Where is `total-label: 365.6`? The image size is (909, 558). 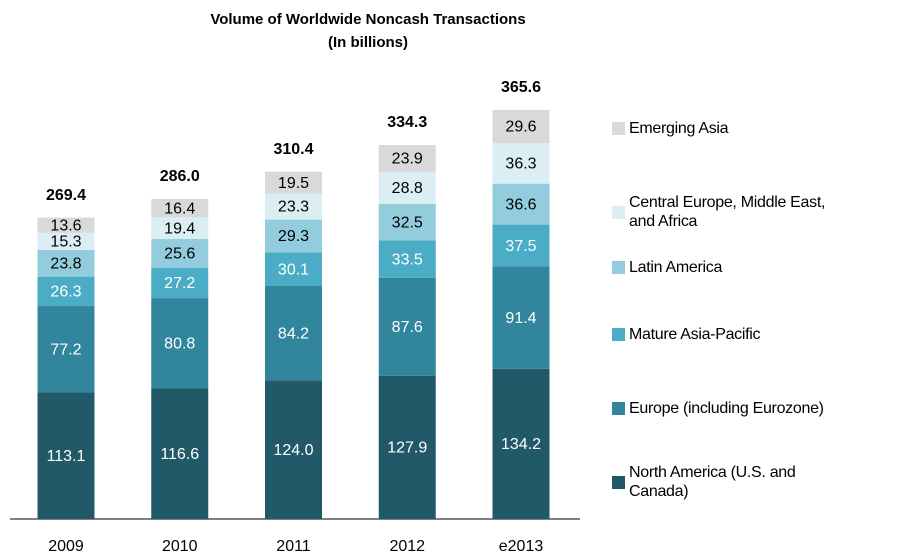
total-label: 365.6 is located at coordinates (521, 87).